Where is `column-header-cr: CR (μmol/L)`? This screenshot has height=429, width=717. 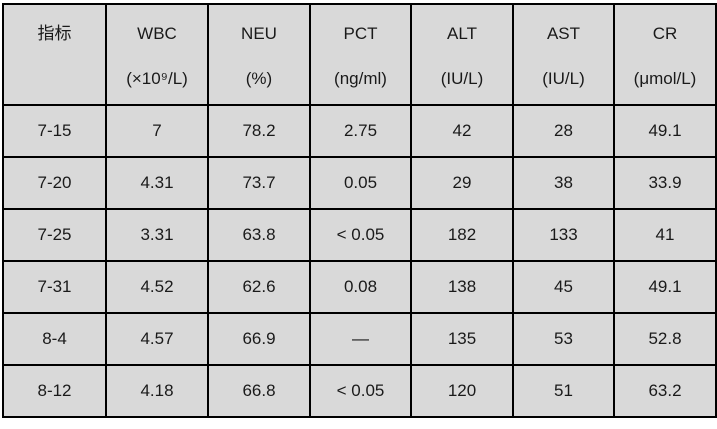
column-header-cr: CR (μmol/L) is located at coordinates (665, 54).